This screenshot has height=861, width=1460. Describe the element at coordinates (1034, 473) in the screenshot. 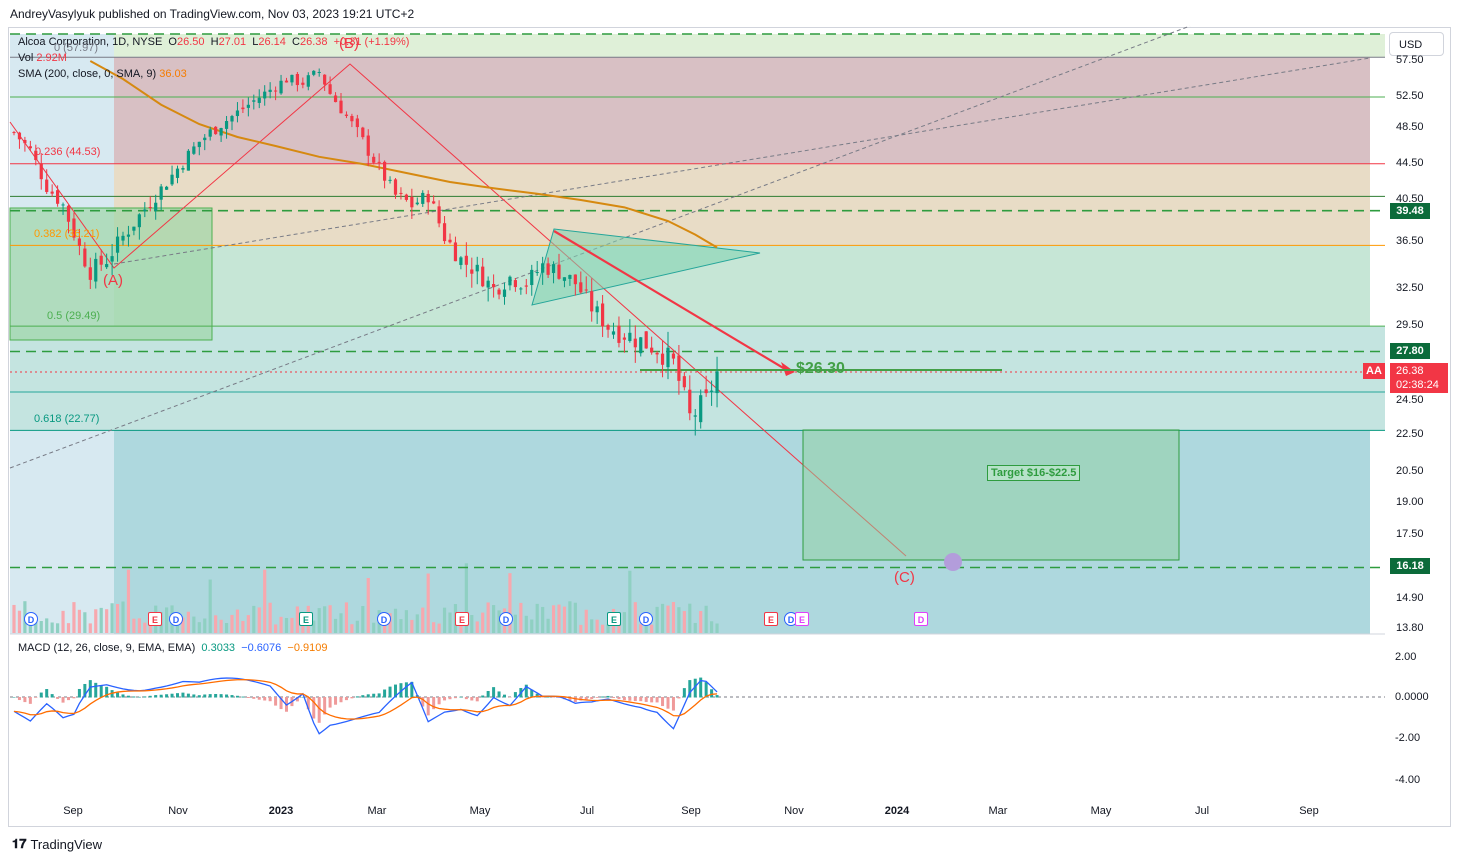

I see `target-label: Target $16-$22.5` at that location.